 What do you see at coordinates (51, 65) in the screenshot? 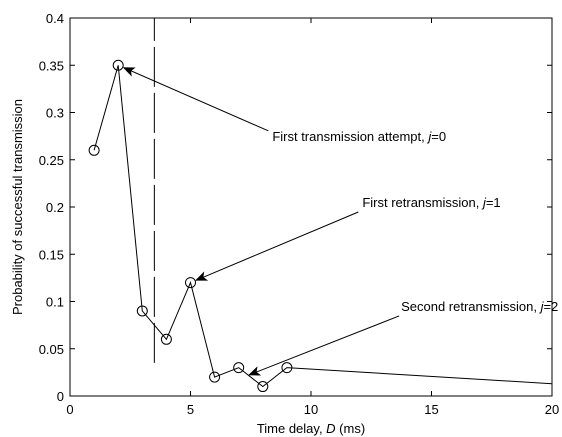
I see `y-tick-label: 0.35` at bounding box center [51, 65].